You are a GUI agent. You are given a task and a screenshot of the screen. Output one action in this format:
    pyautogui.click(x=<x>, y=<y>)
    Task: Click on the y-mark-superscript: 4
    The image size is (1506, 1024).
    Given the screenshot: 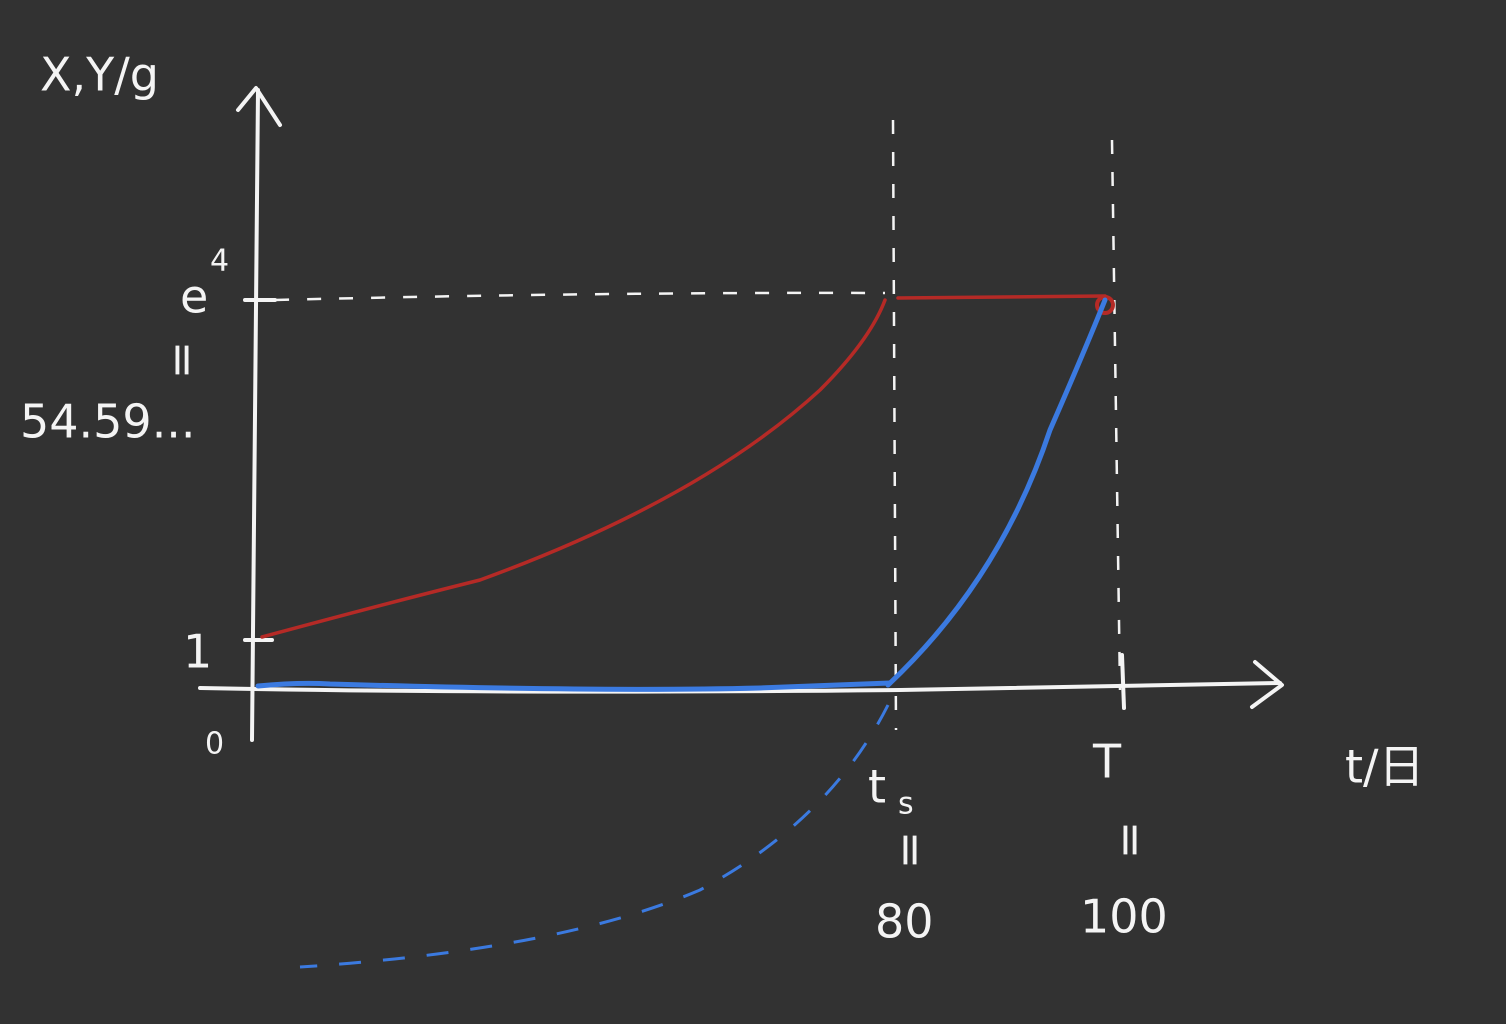 What is the action you would take?
    pyautogui.click(x=219, y=261)
    